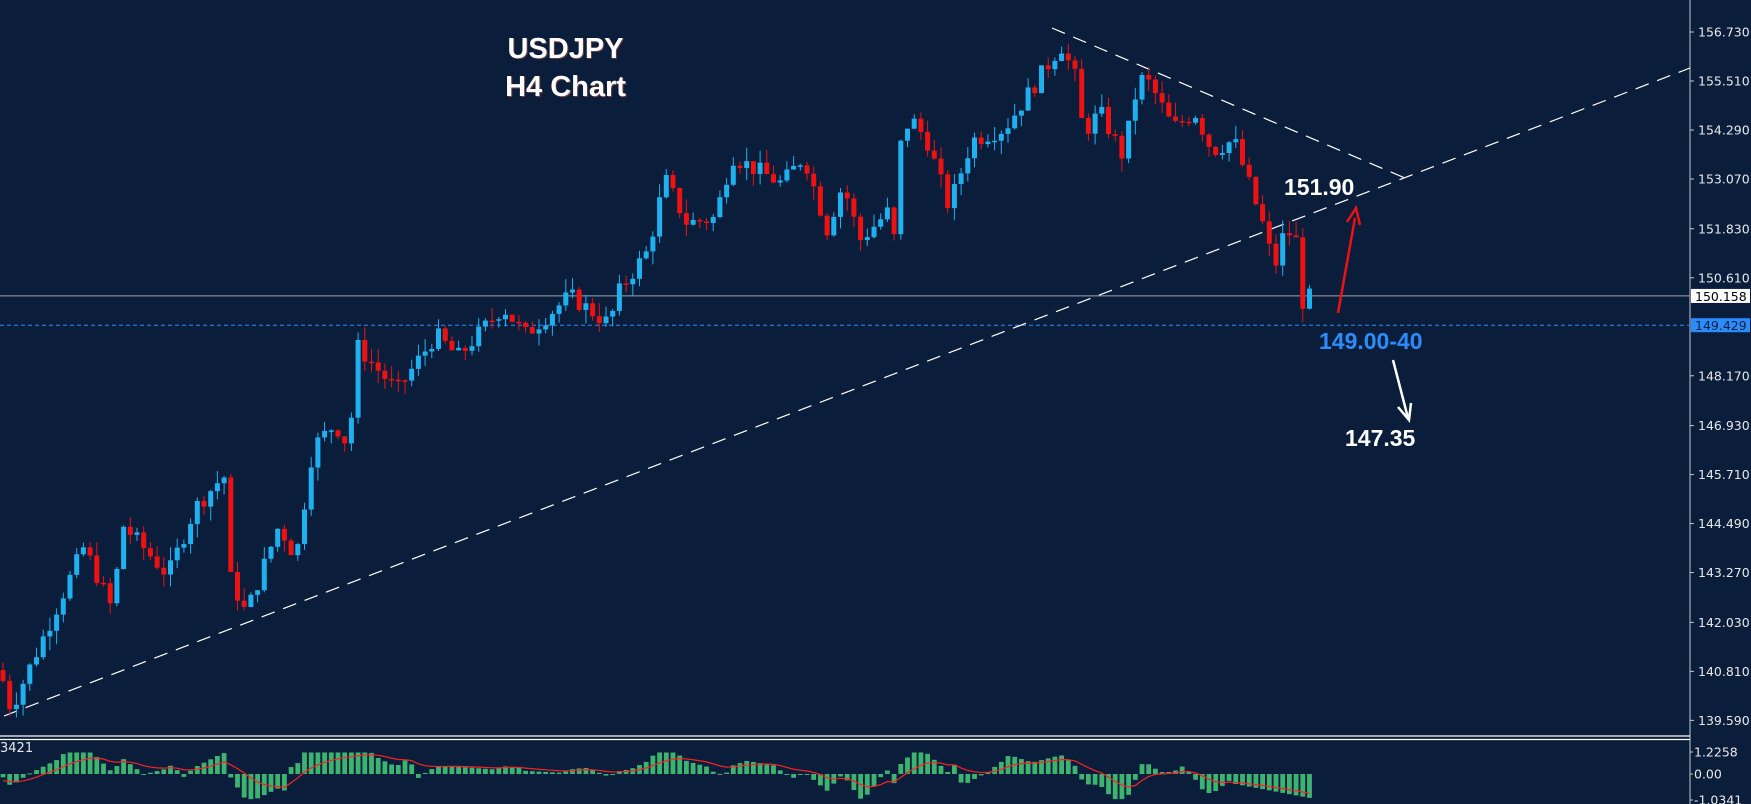 This screenshot has height=804, width=1751. I want to click on price-tick-label: 144.490, so click(1724, 523).